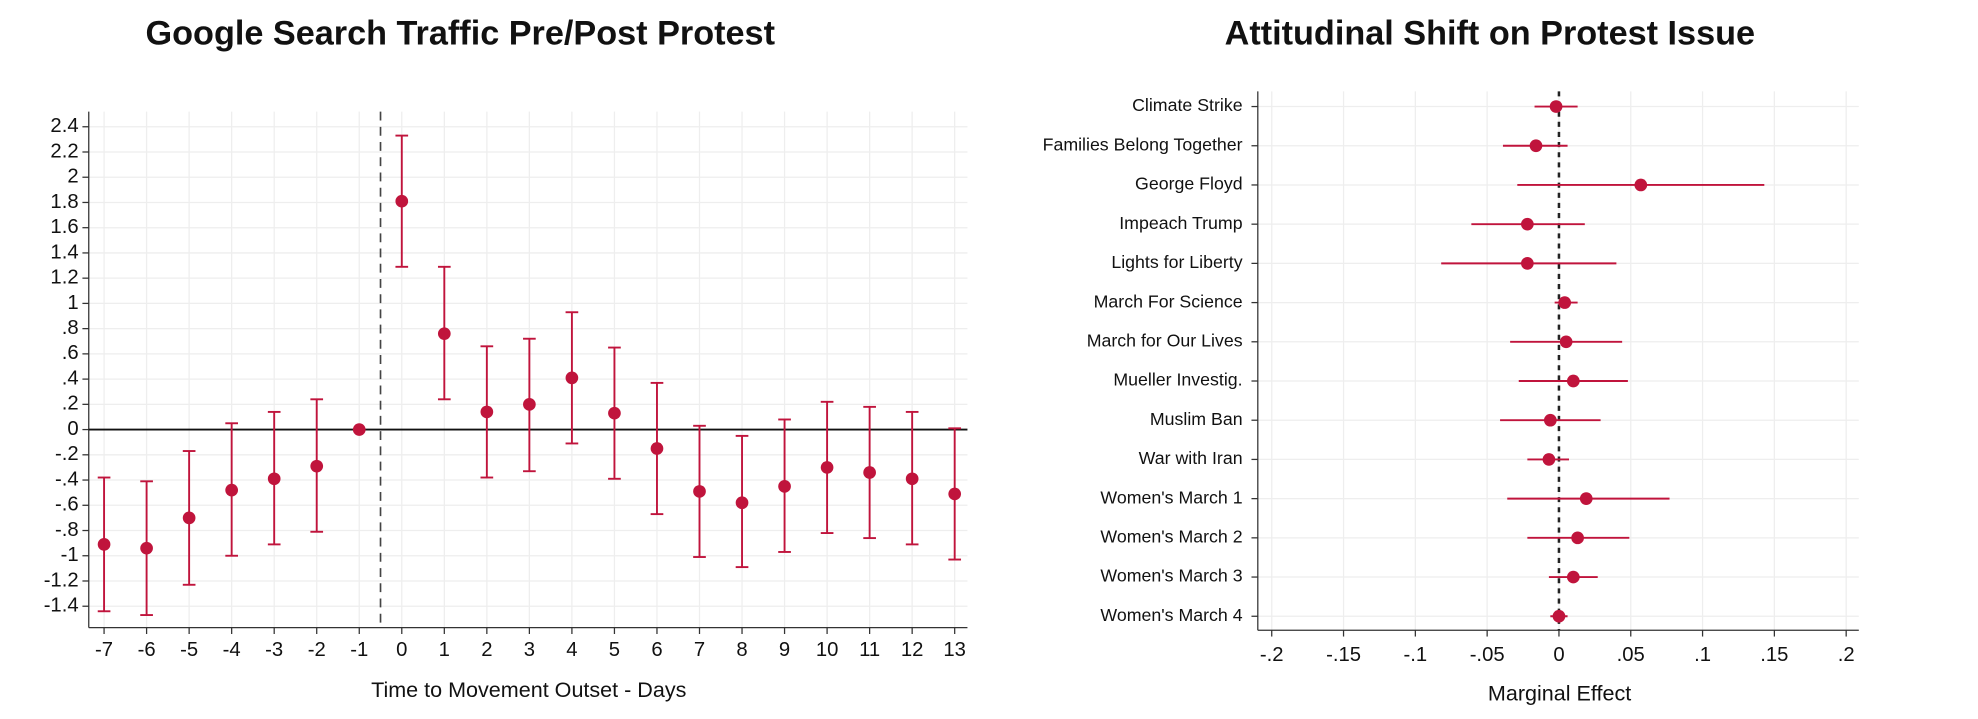 This screenshot has width=1978, height=719. Describe the element at coordinates (70, 378) in the screenshot. I see `y-tick-label: .4` at that location.